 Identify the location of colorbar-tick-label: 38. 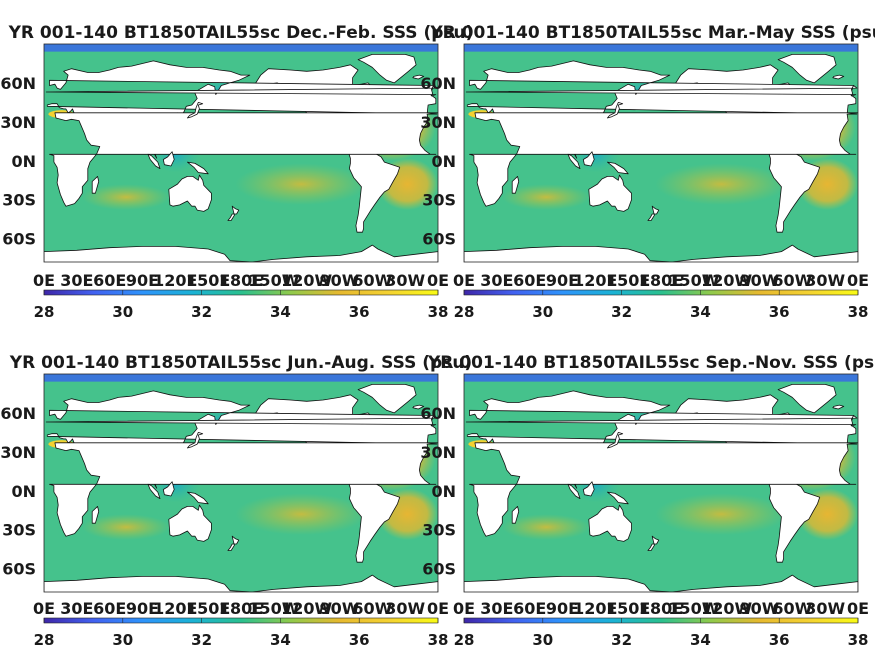
(438, 312).